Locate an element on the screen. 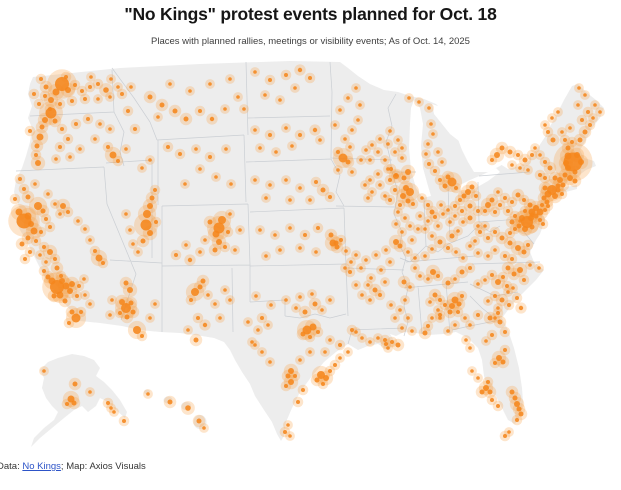 The width and height of the screenshot is (621, 490). no-kings-link: No Kings is located at coordinates (41, 466).